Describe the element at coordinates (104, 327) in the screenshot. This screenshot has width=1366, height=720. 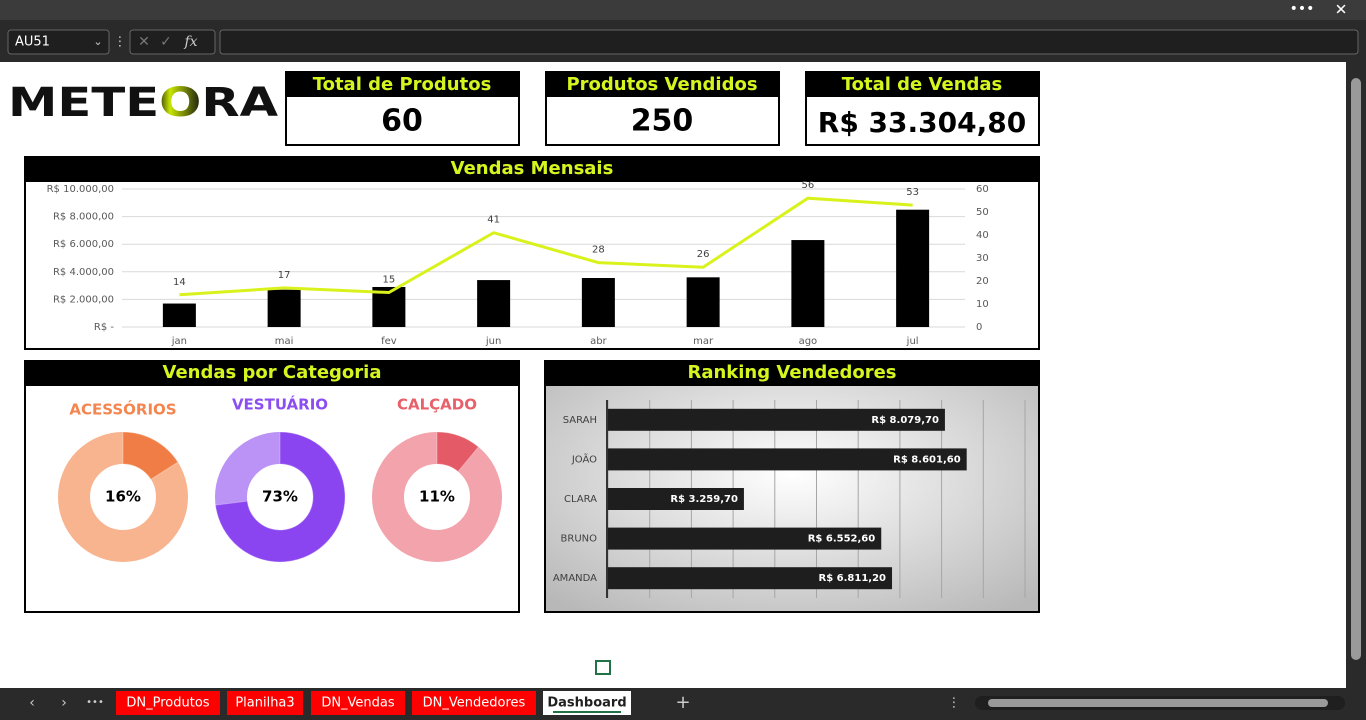
I see `y-tick-label: R$ -` at that location.